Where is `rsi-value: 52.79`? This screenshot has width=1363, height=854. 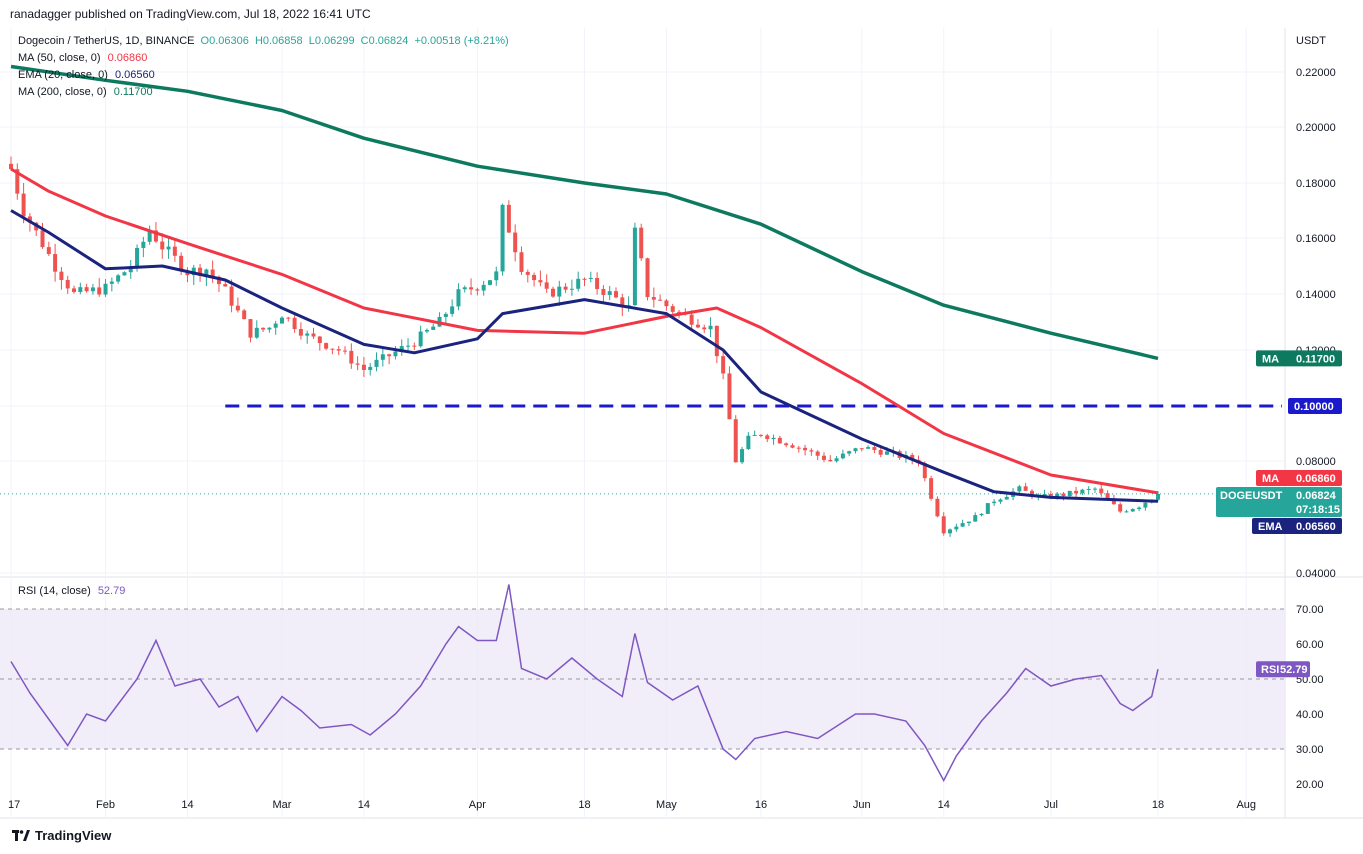
rsi-value: 52.79 is located at coordinates (111, 591).